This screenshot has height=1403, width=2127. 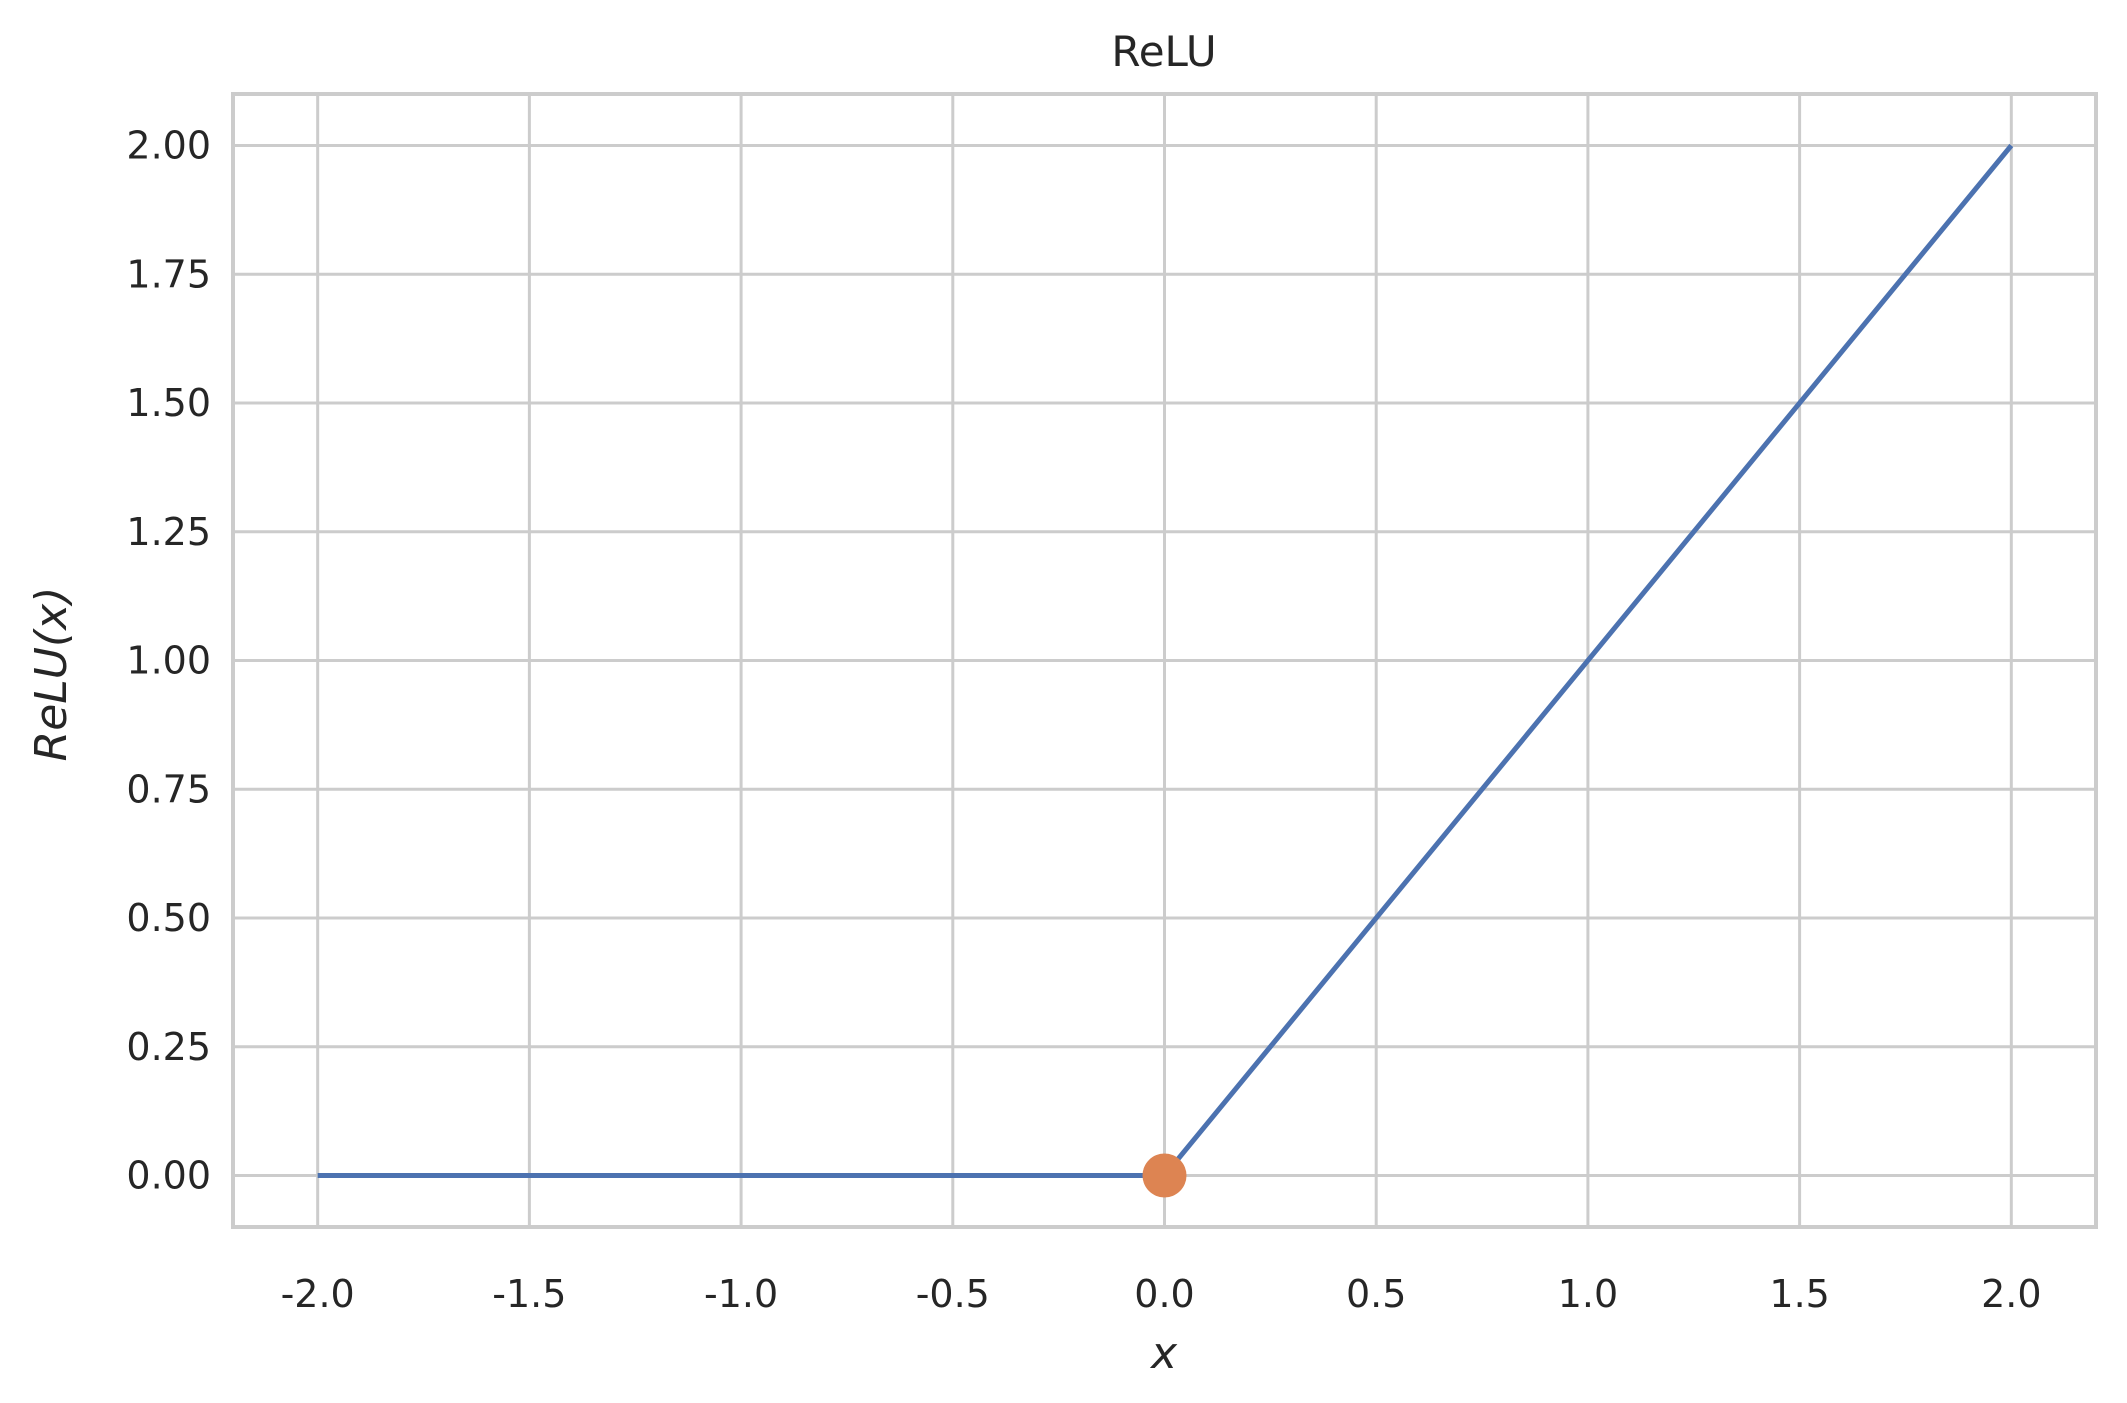 I want to click on x-tick-labels: -2.0 -1.5 -1.0 -0.5 0.0 0.5 1.0 1.5 2.0, so click(x=1161, y=1294).